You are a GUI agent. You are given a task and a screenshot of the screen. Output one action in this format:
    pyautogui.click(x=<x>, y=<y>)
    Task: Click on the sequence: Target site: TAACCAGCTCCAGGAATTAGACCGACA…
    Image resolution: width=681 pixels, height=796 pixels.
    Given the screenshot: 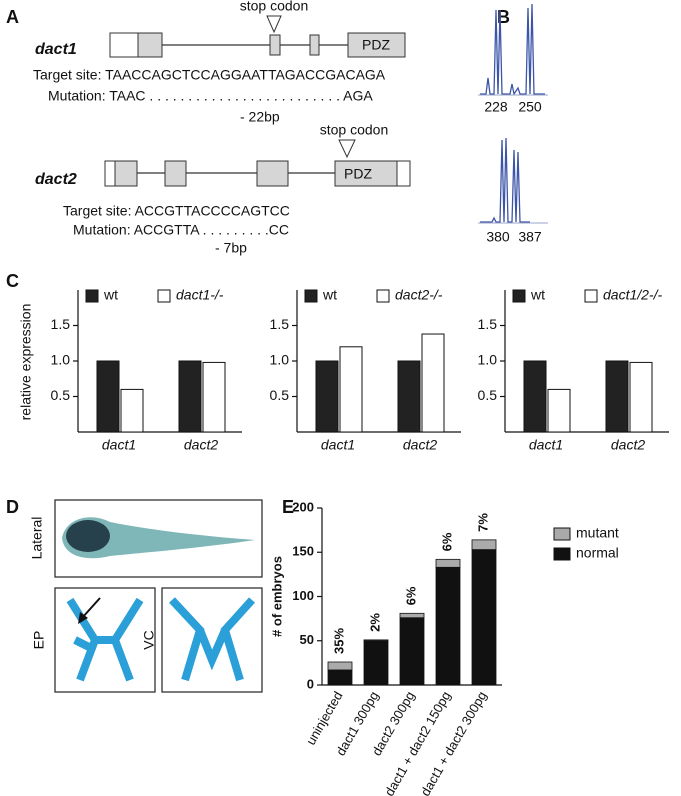 What is the action you would take?
    pyautogui.click(x=209, y=75)
    